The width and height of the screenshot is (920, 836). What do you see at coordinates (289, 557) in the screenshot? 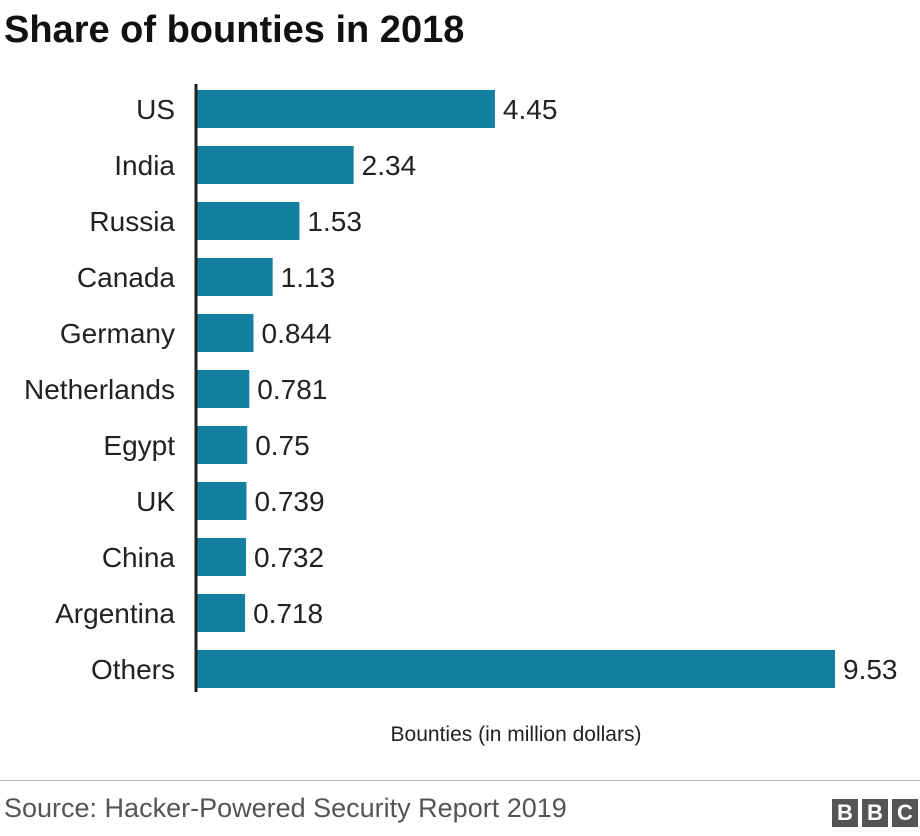
I see `value-label: 0.732` at bounding box center [289, 557].